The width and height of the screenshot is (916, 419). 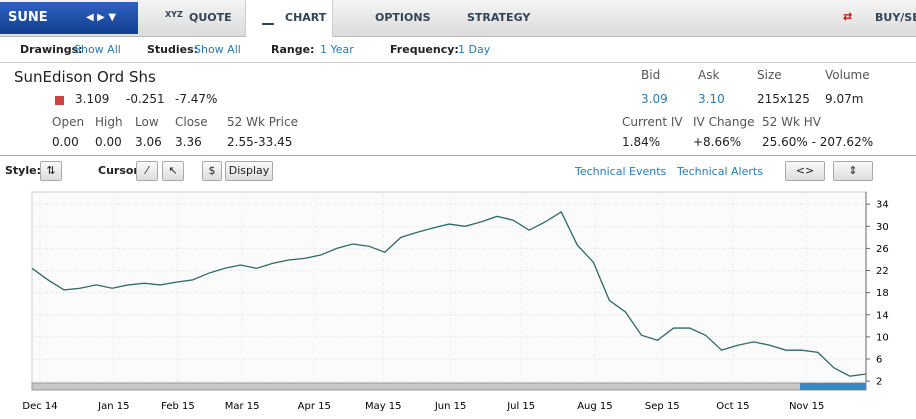 I want to click on style-button: ⇅, so click(x=51, y=171).